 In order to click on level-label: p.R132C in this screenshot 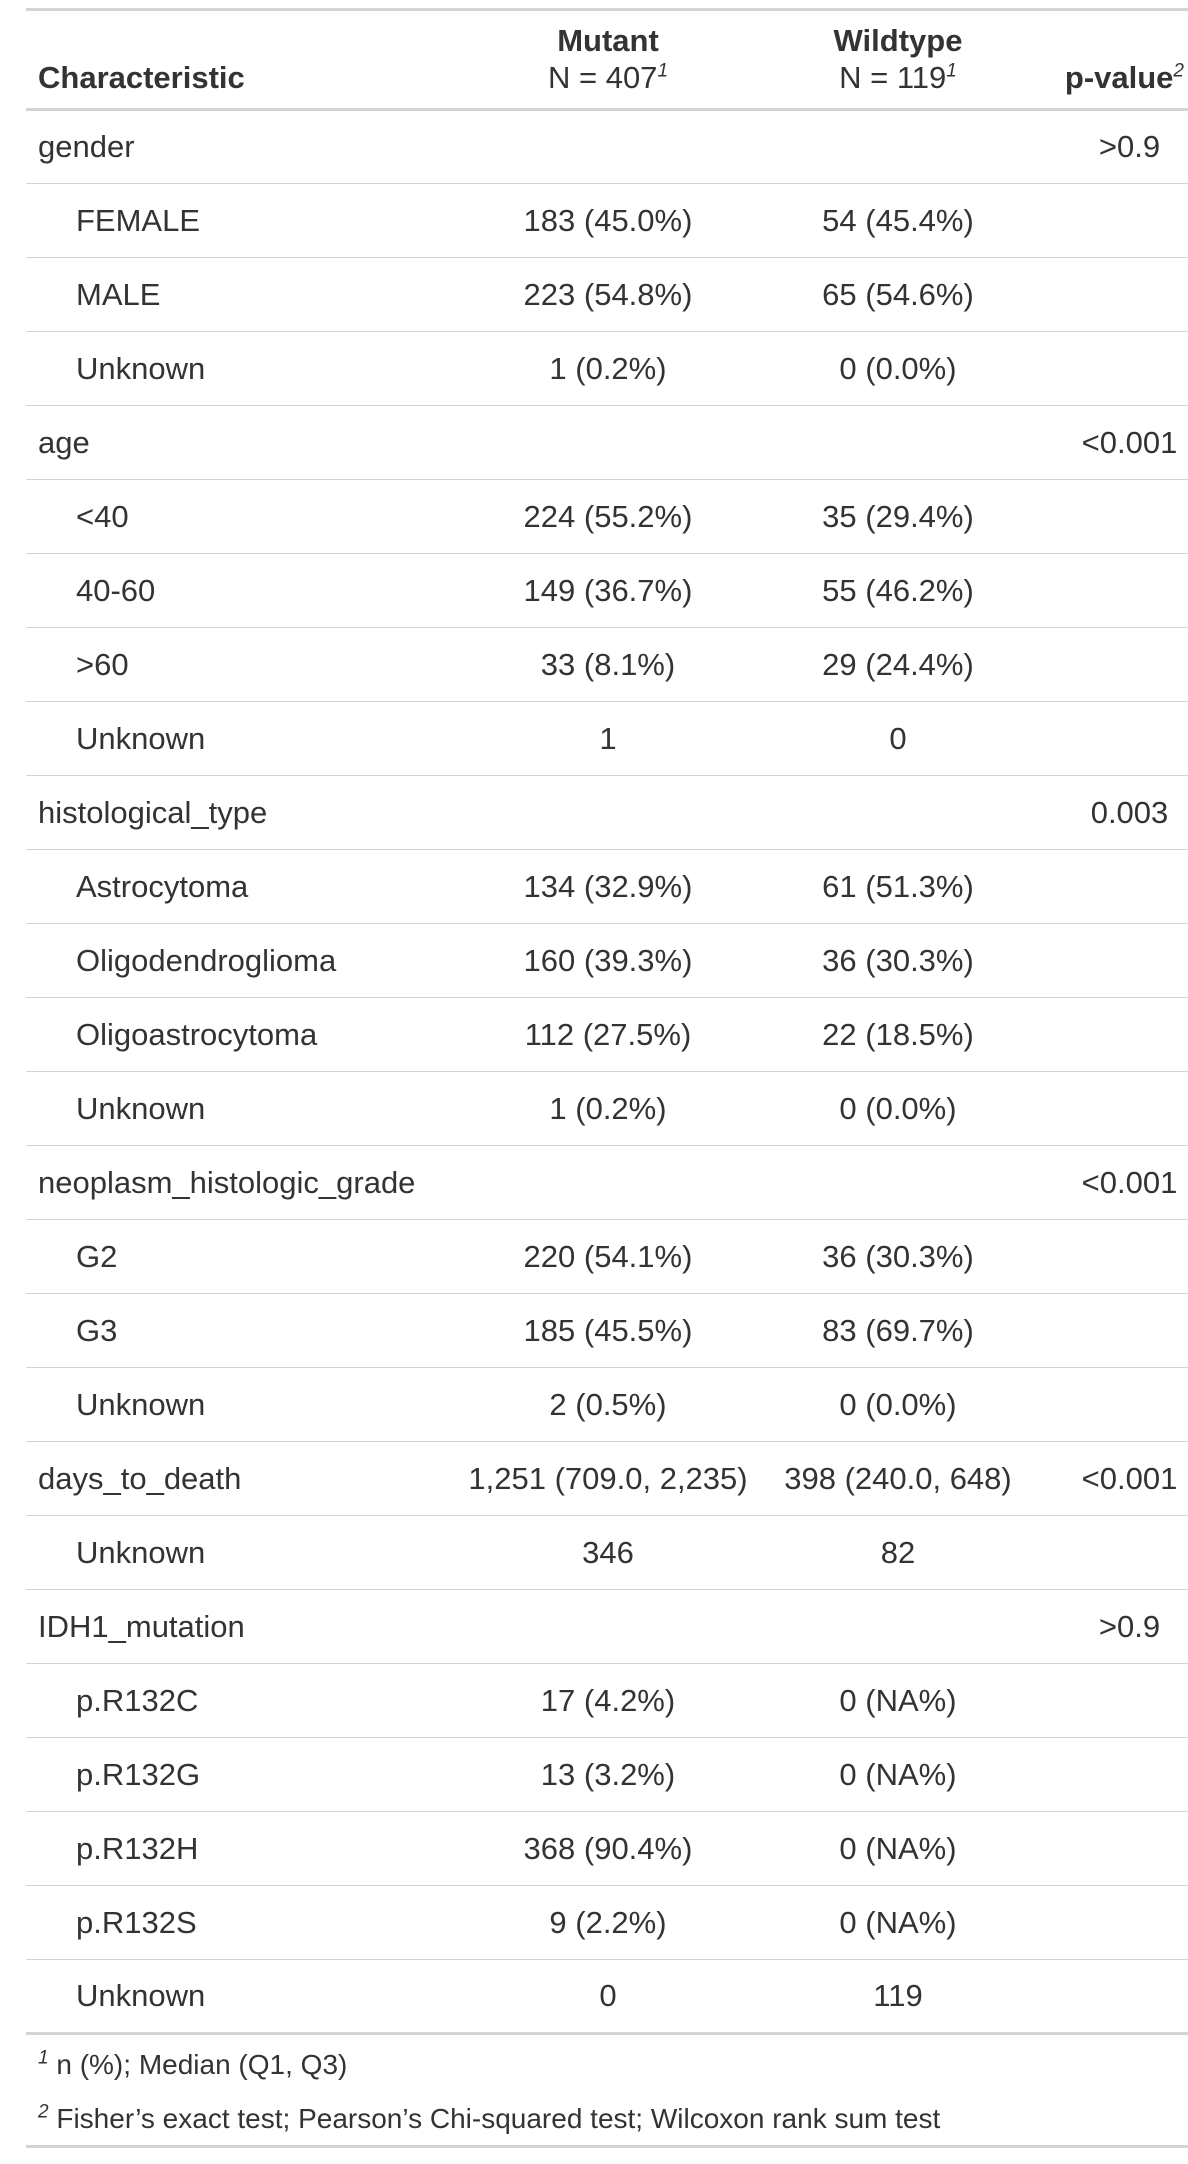, I will do `click(244, 1700)`.